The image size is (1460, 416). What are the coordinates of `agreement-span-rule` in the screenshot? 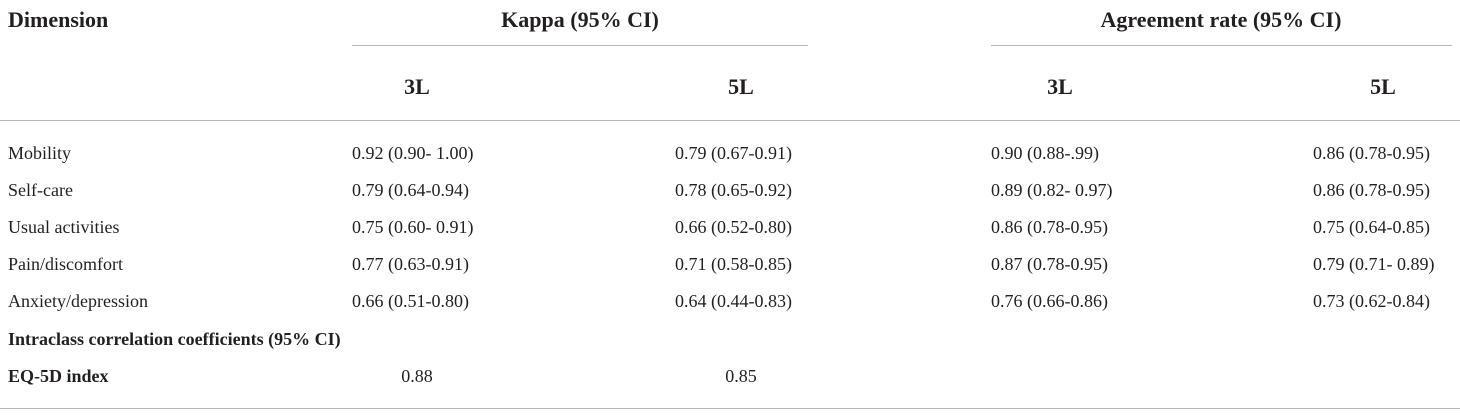 It's located at (1221, 45).